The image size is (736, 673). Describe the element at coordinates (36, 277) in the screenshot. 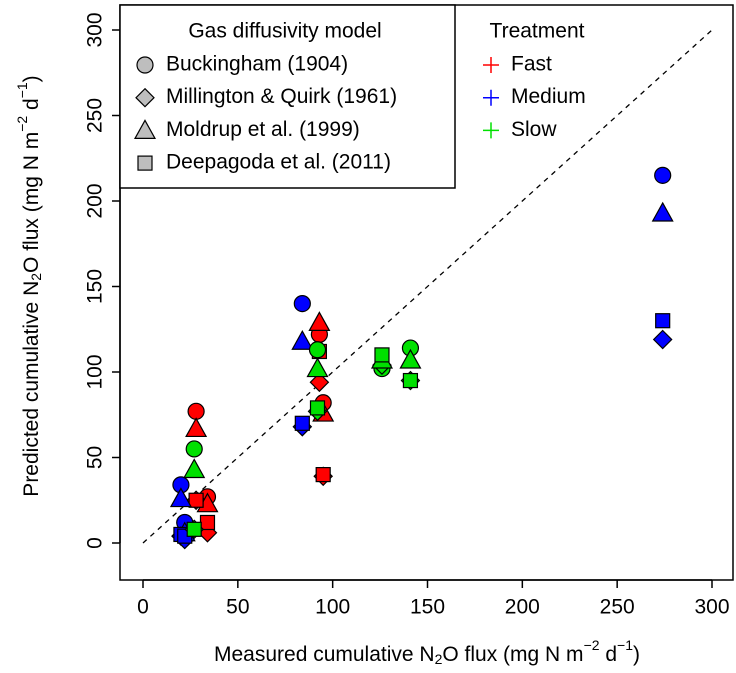

I see `y-label-sub: 2` at that location.